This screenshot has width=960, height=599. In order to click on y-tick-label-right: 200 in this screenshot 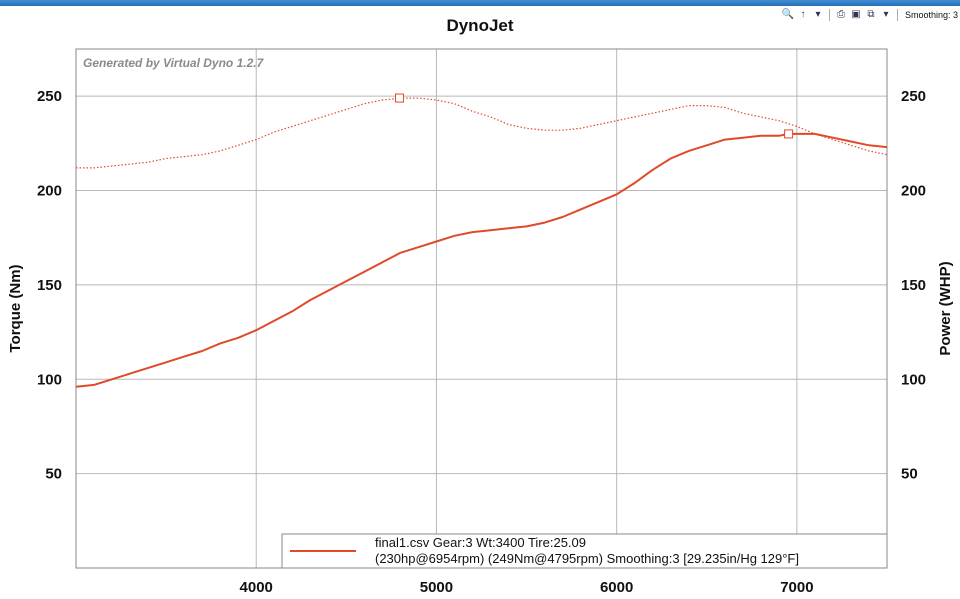, I will do `click(913, 191)`.